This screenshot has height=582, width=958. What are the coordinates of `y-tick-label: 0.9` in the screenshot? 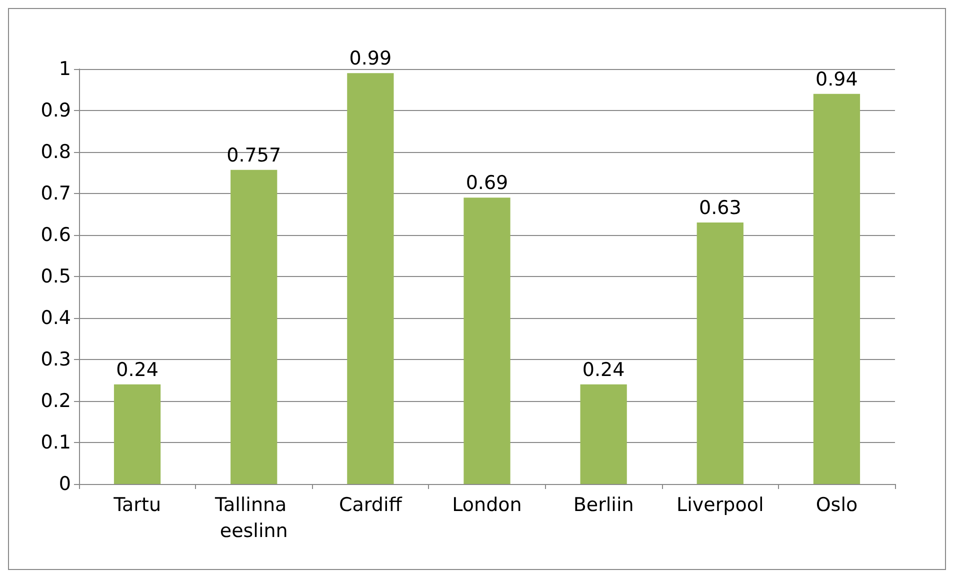 It's located at (55, 111).